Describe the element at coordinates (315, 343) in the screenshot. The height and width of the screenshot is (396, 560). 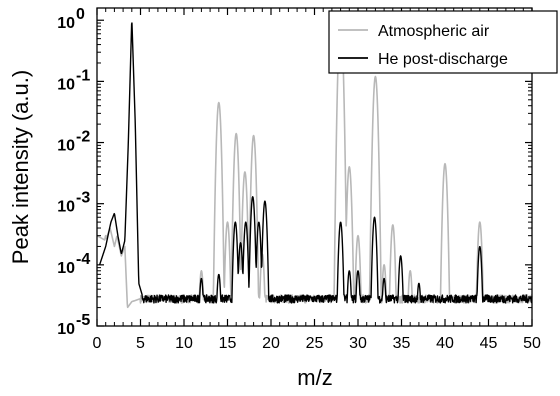
I see `x-tick-label: 25` at that location.